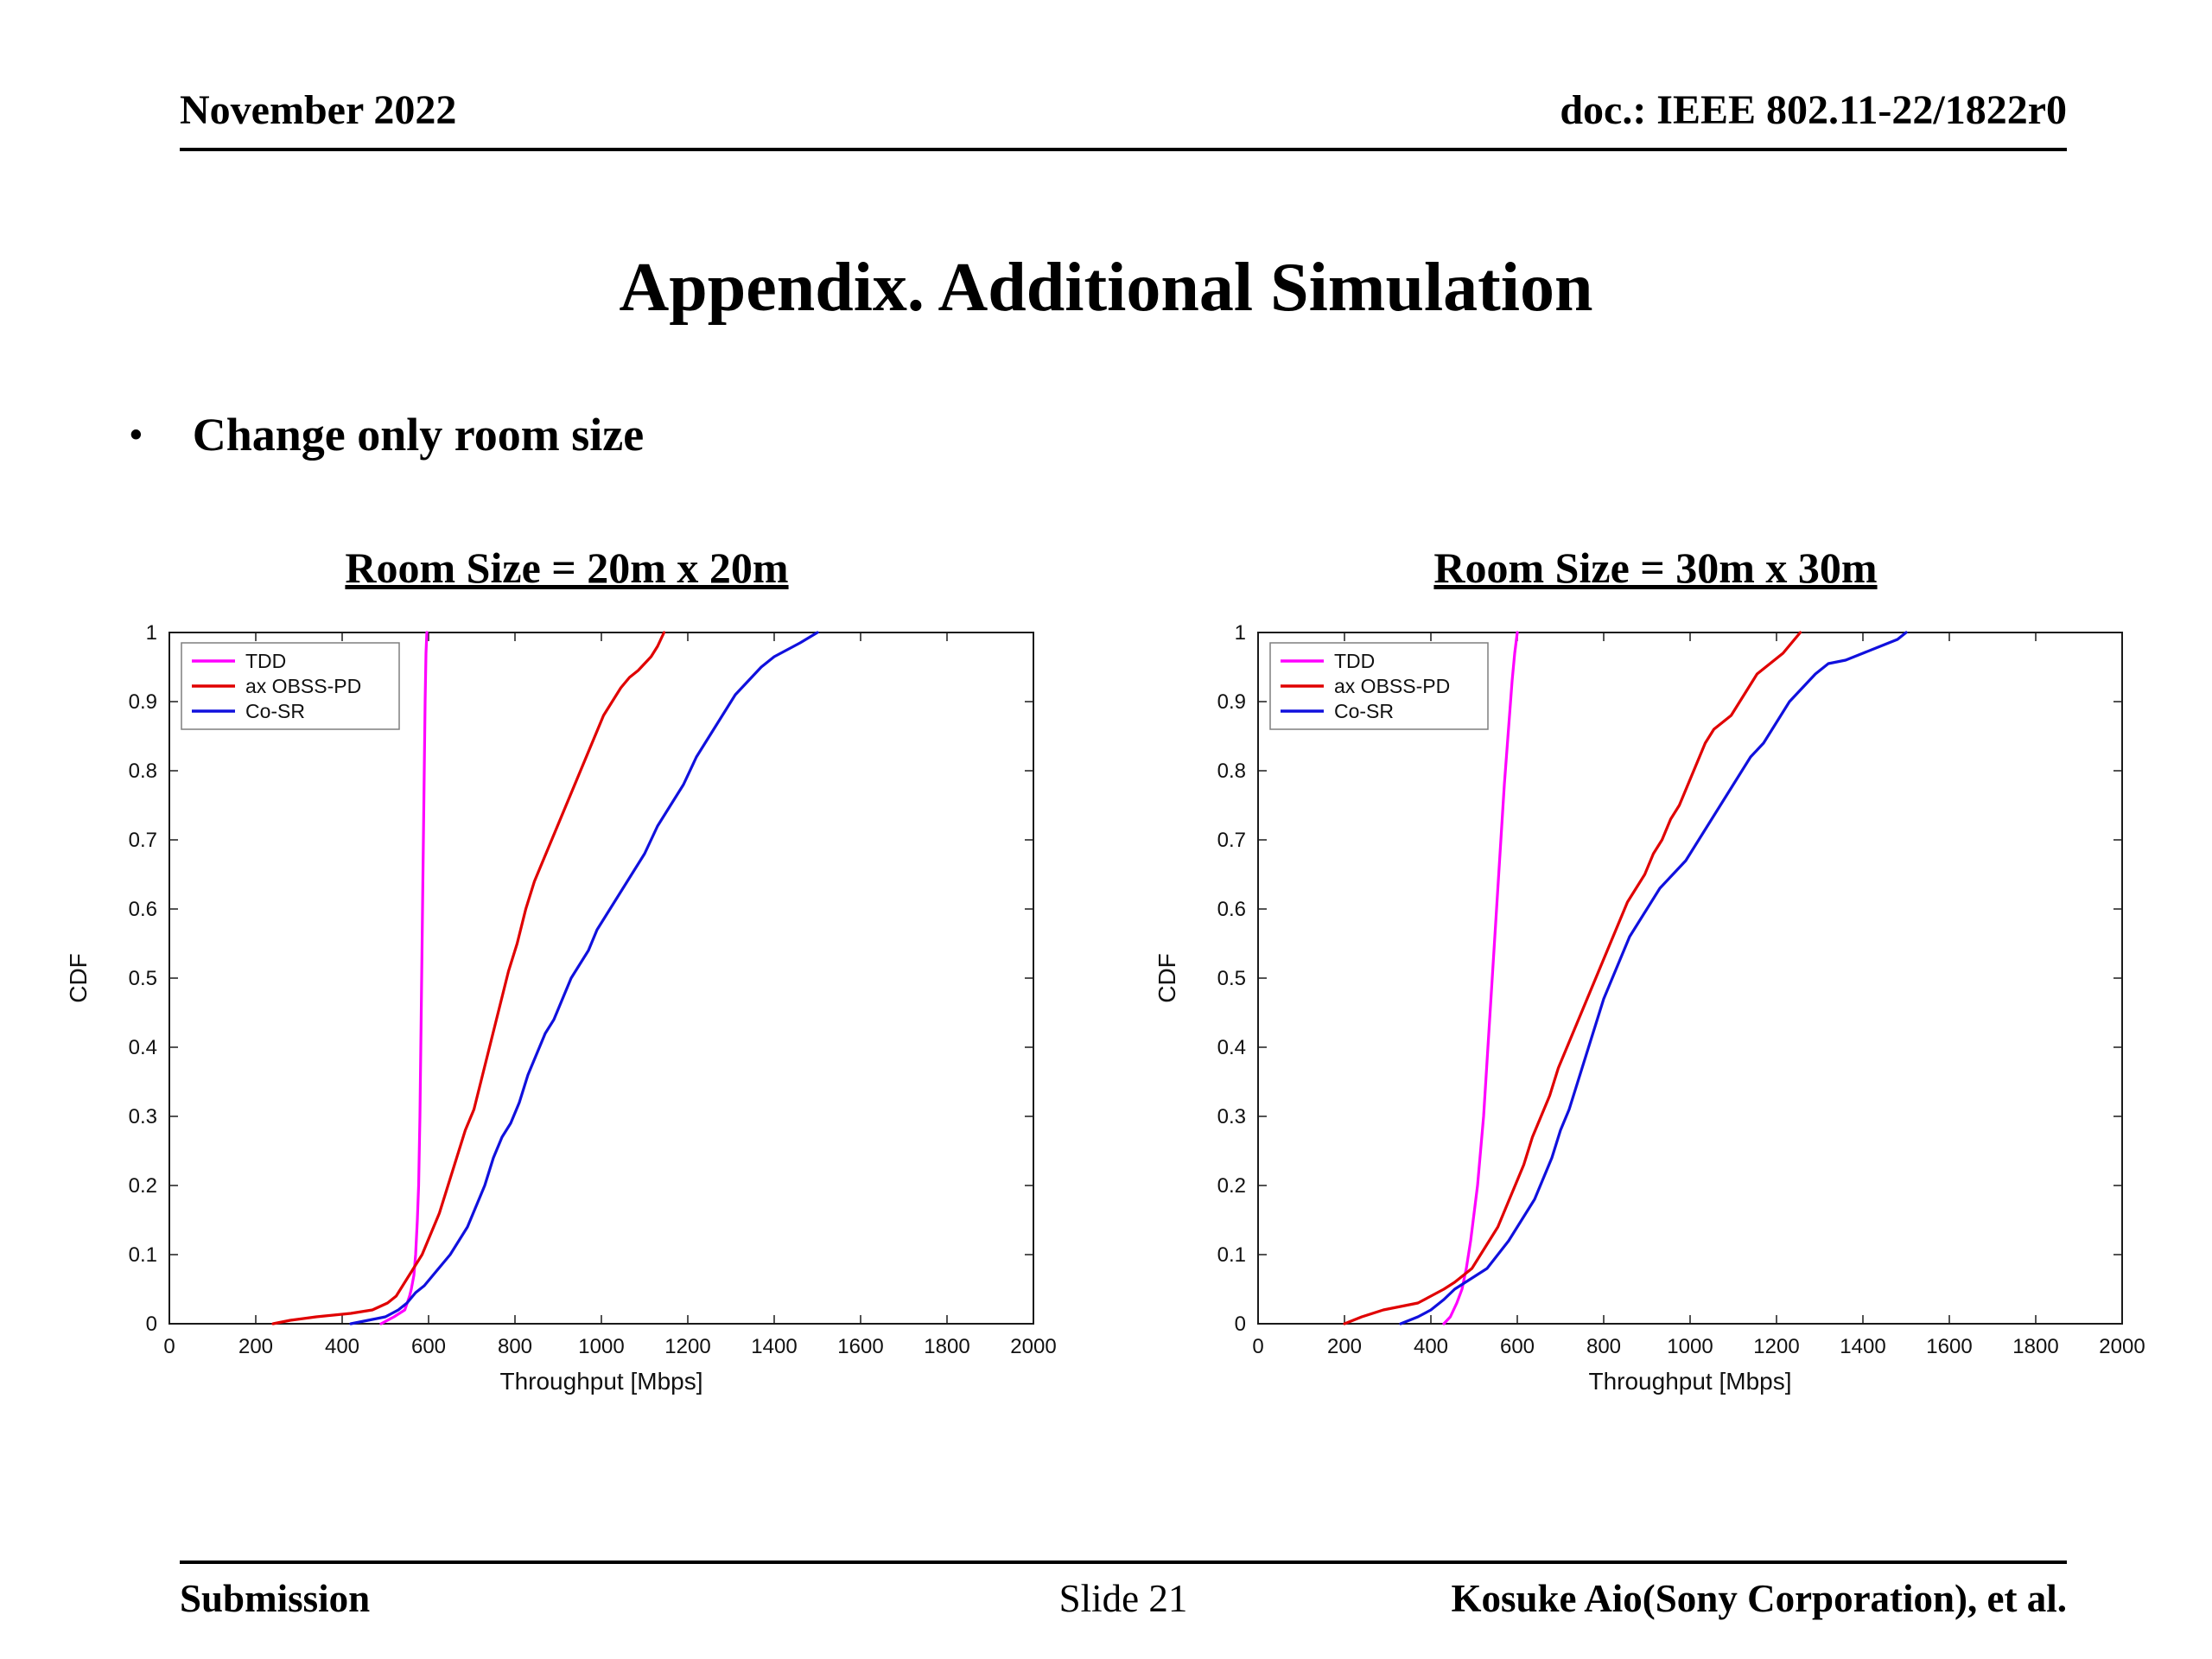  I want to click on footer-submission-label: Submission, so click(275, 1598).